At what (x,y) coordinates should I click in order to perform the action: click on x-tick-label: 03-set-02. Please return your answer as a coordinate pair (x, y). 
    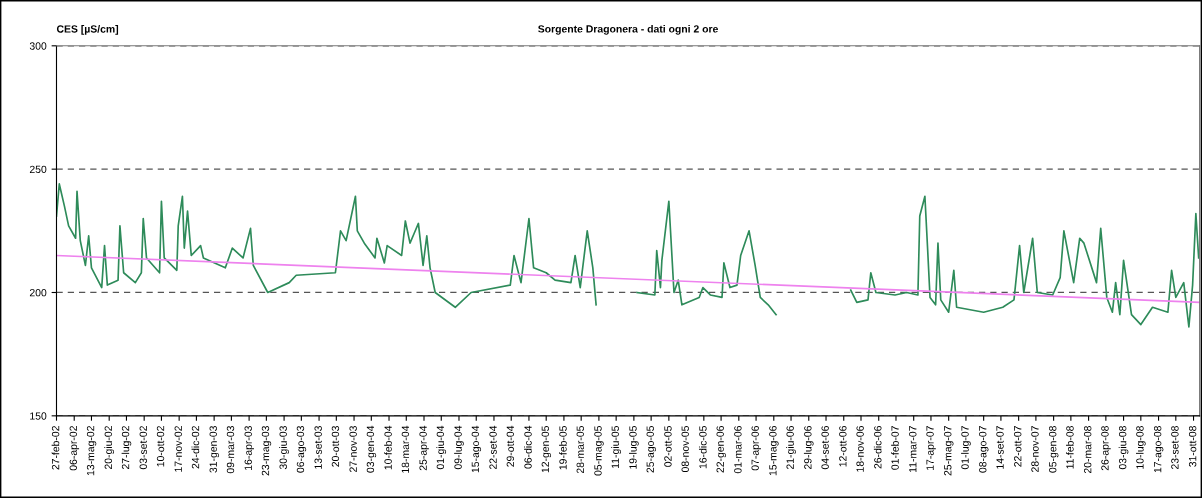
    Looking at the image, I should click on (143, 448).